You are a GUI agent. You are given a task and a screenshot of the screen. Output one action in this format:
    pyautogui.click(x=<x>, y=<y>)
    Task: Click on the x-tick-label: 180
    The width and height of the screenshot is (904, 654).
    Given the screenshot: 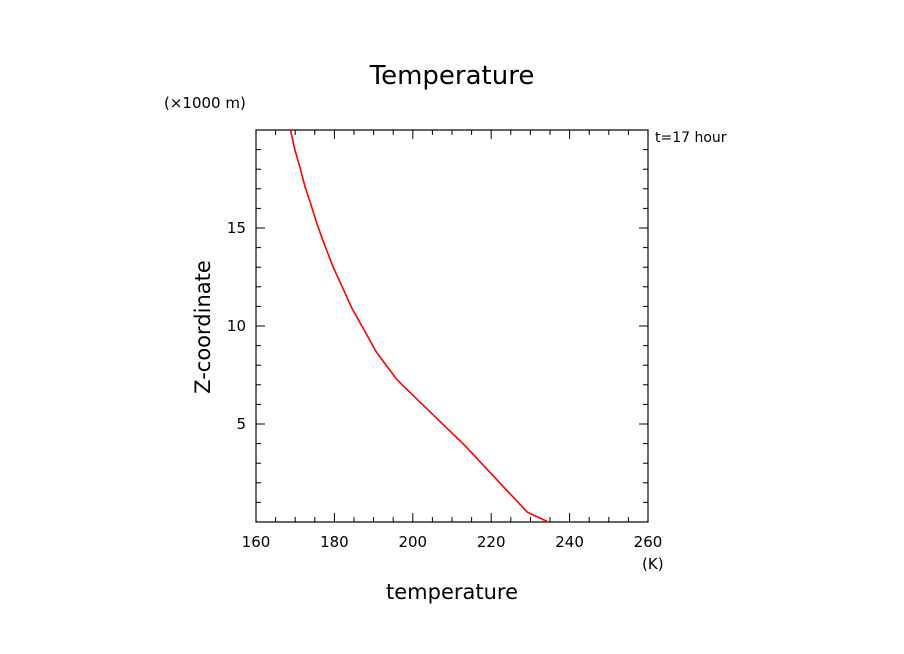 What is the action you would take?
    pyautogui.click(x=334, y=542)
    